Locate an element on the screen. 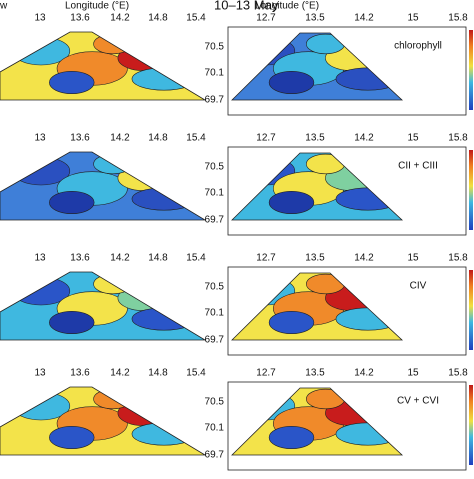 The height and width of the screenshot is (479, 474). panel-label: CV + CVI is located at coordinates (418, 401).